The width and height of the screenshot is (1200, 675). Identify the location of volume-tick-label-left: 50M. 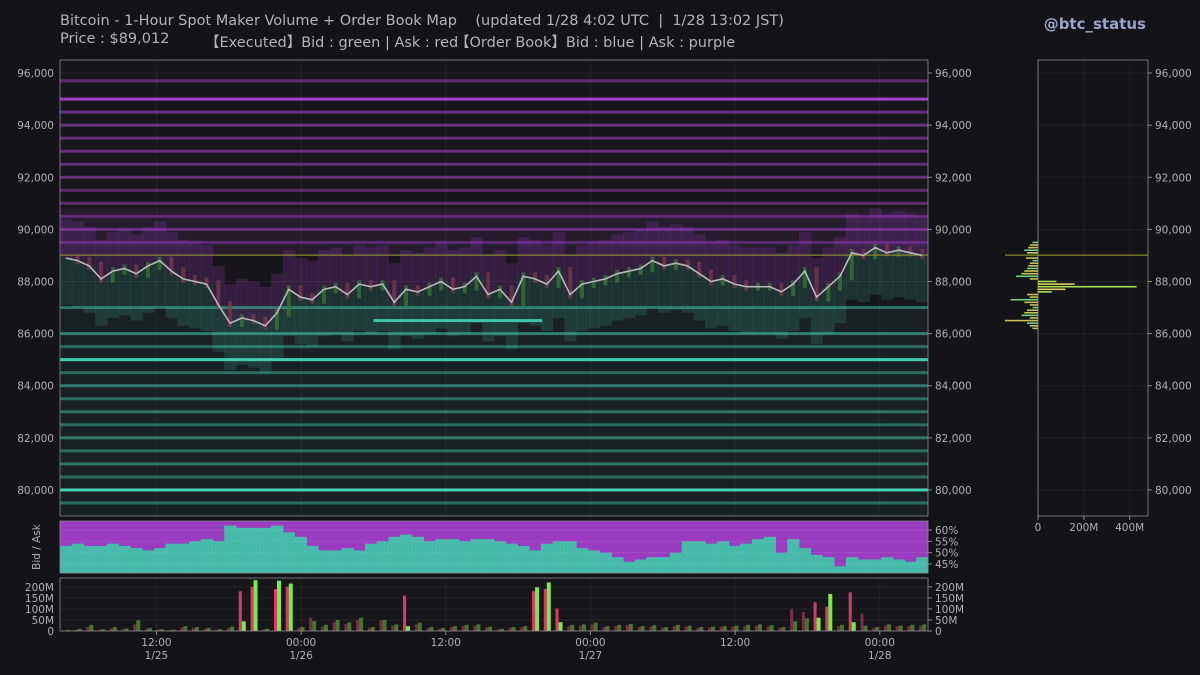
(43, 621).